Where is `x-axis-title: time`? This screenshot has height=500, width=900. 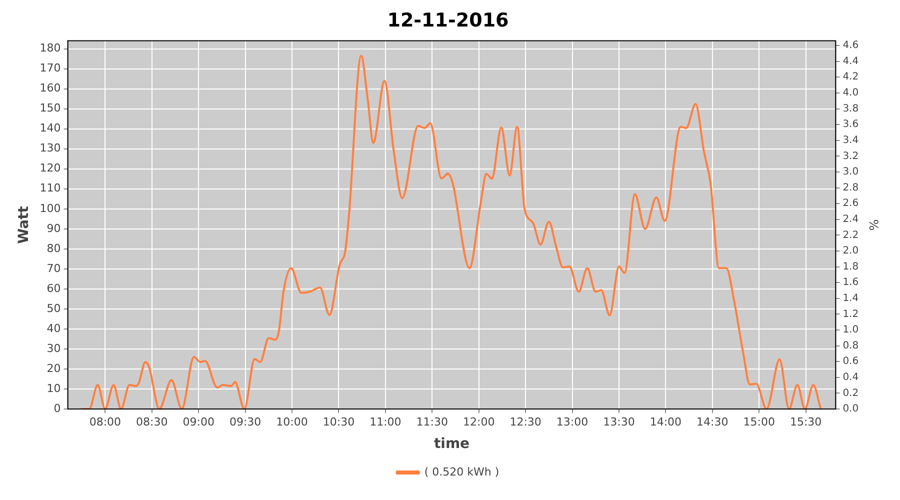
x-axis-title: time is located at coordinates (452, 444).